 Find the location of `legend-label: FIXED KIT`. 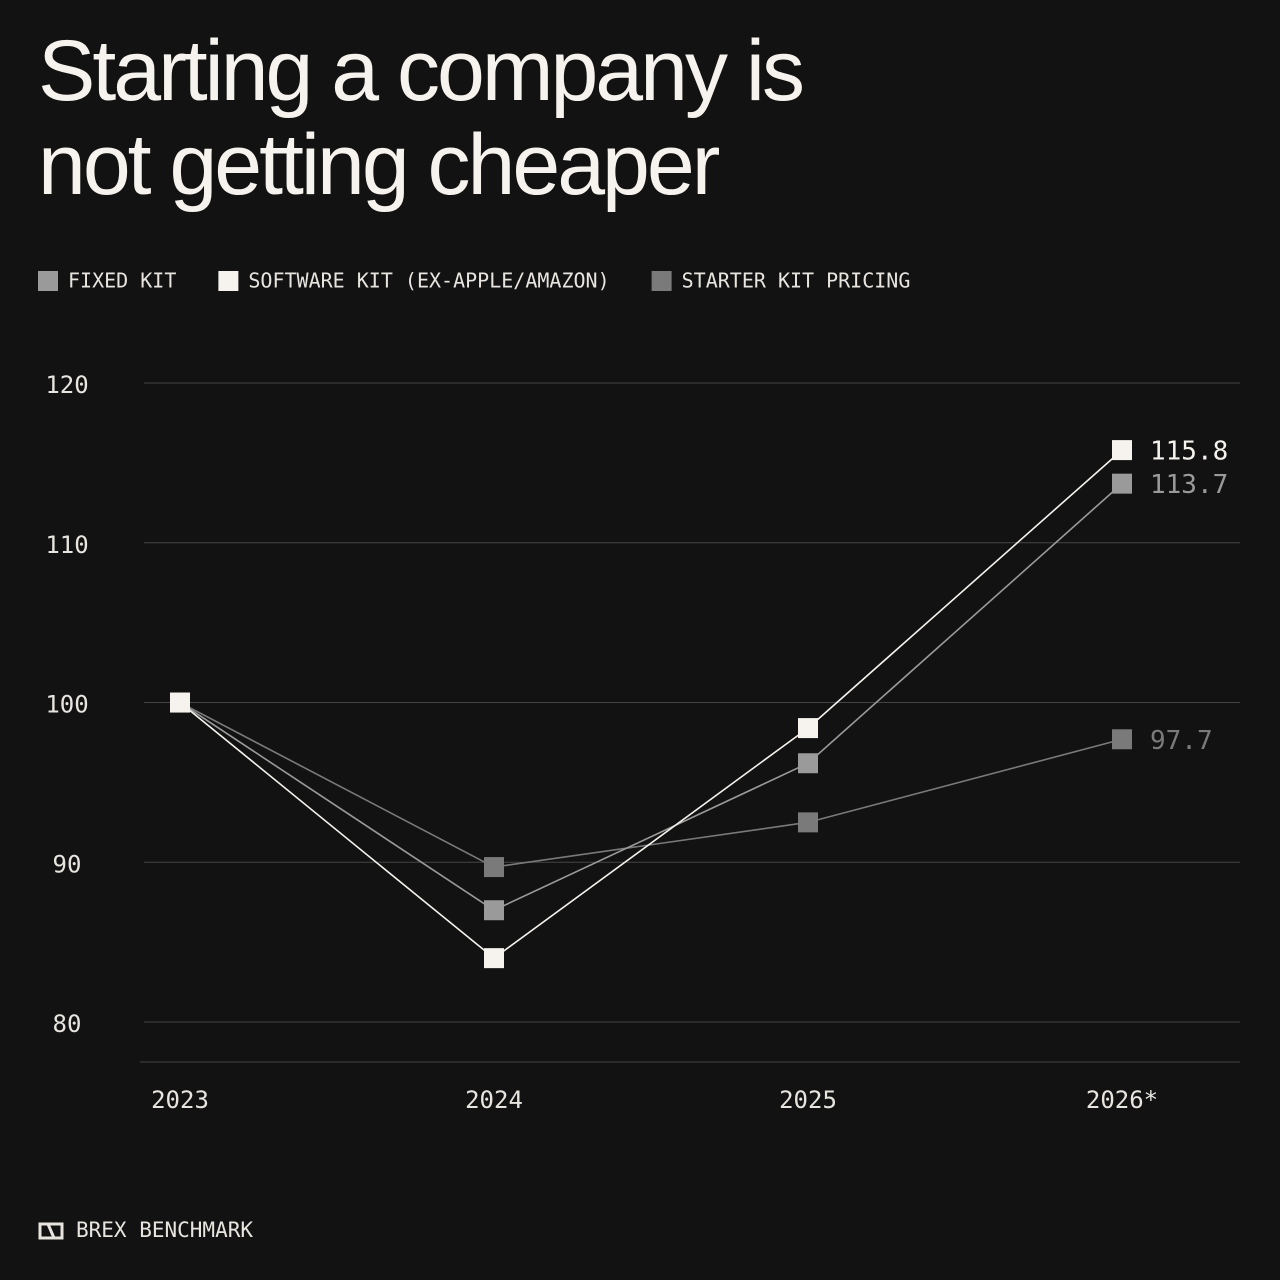

legend-label: FIXED KIT is located at coordinates (122, 281).